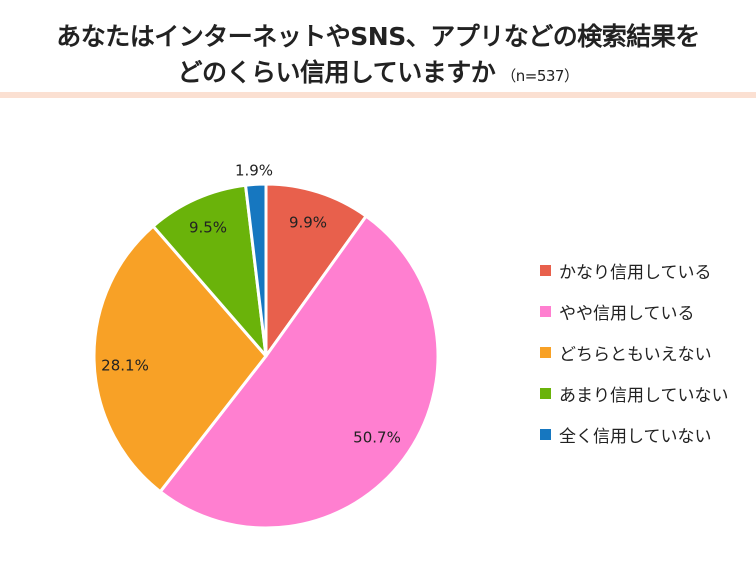  I want to click on slice-value-label: 50.7%, so click(377, 438).